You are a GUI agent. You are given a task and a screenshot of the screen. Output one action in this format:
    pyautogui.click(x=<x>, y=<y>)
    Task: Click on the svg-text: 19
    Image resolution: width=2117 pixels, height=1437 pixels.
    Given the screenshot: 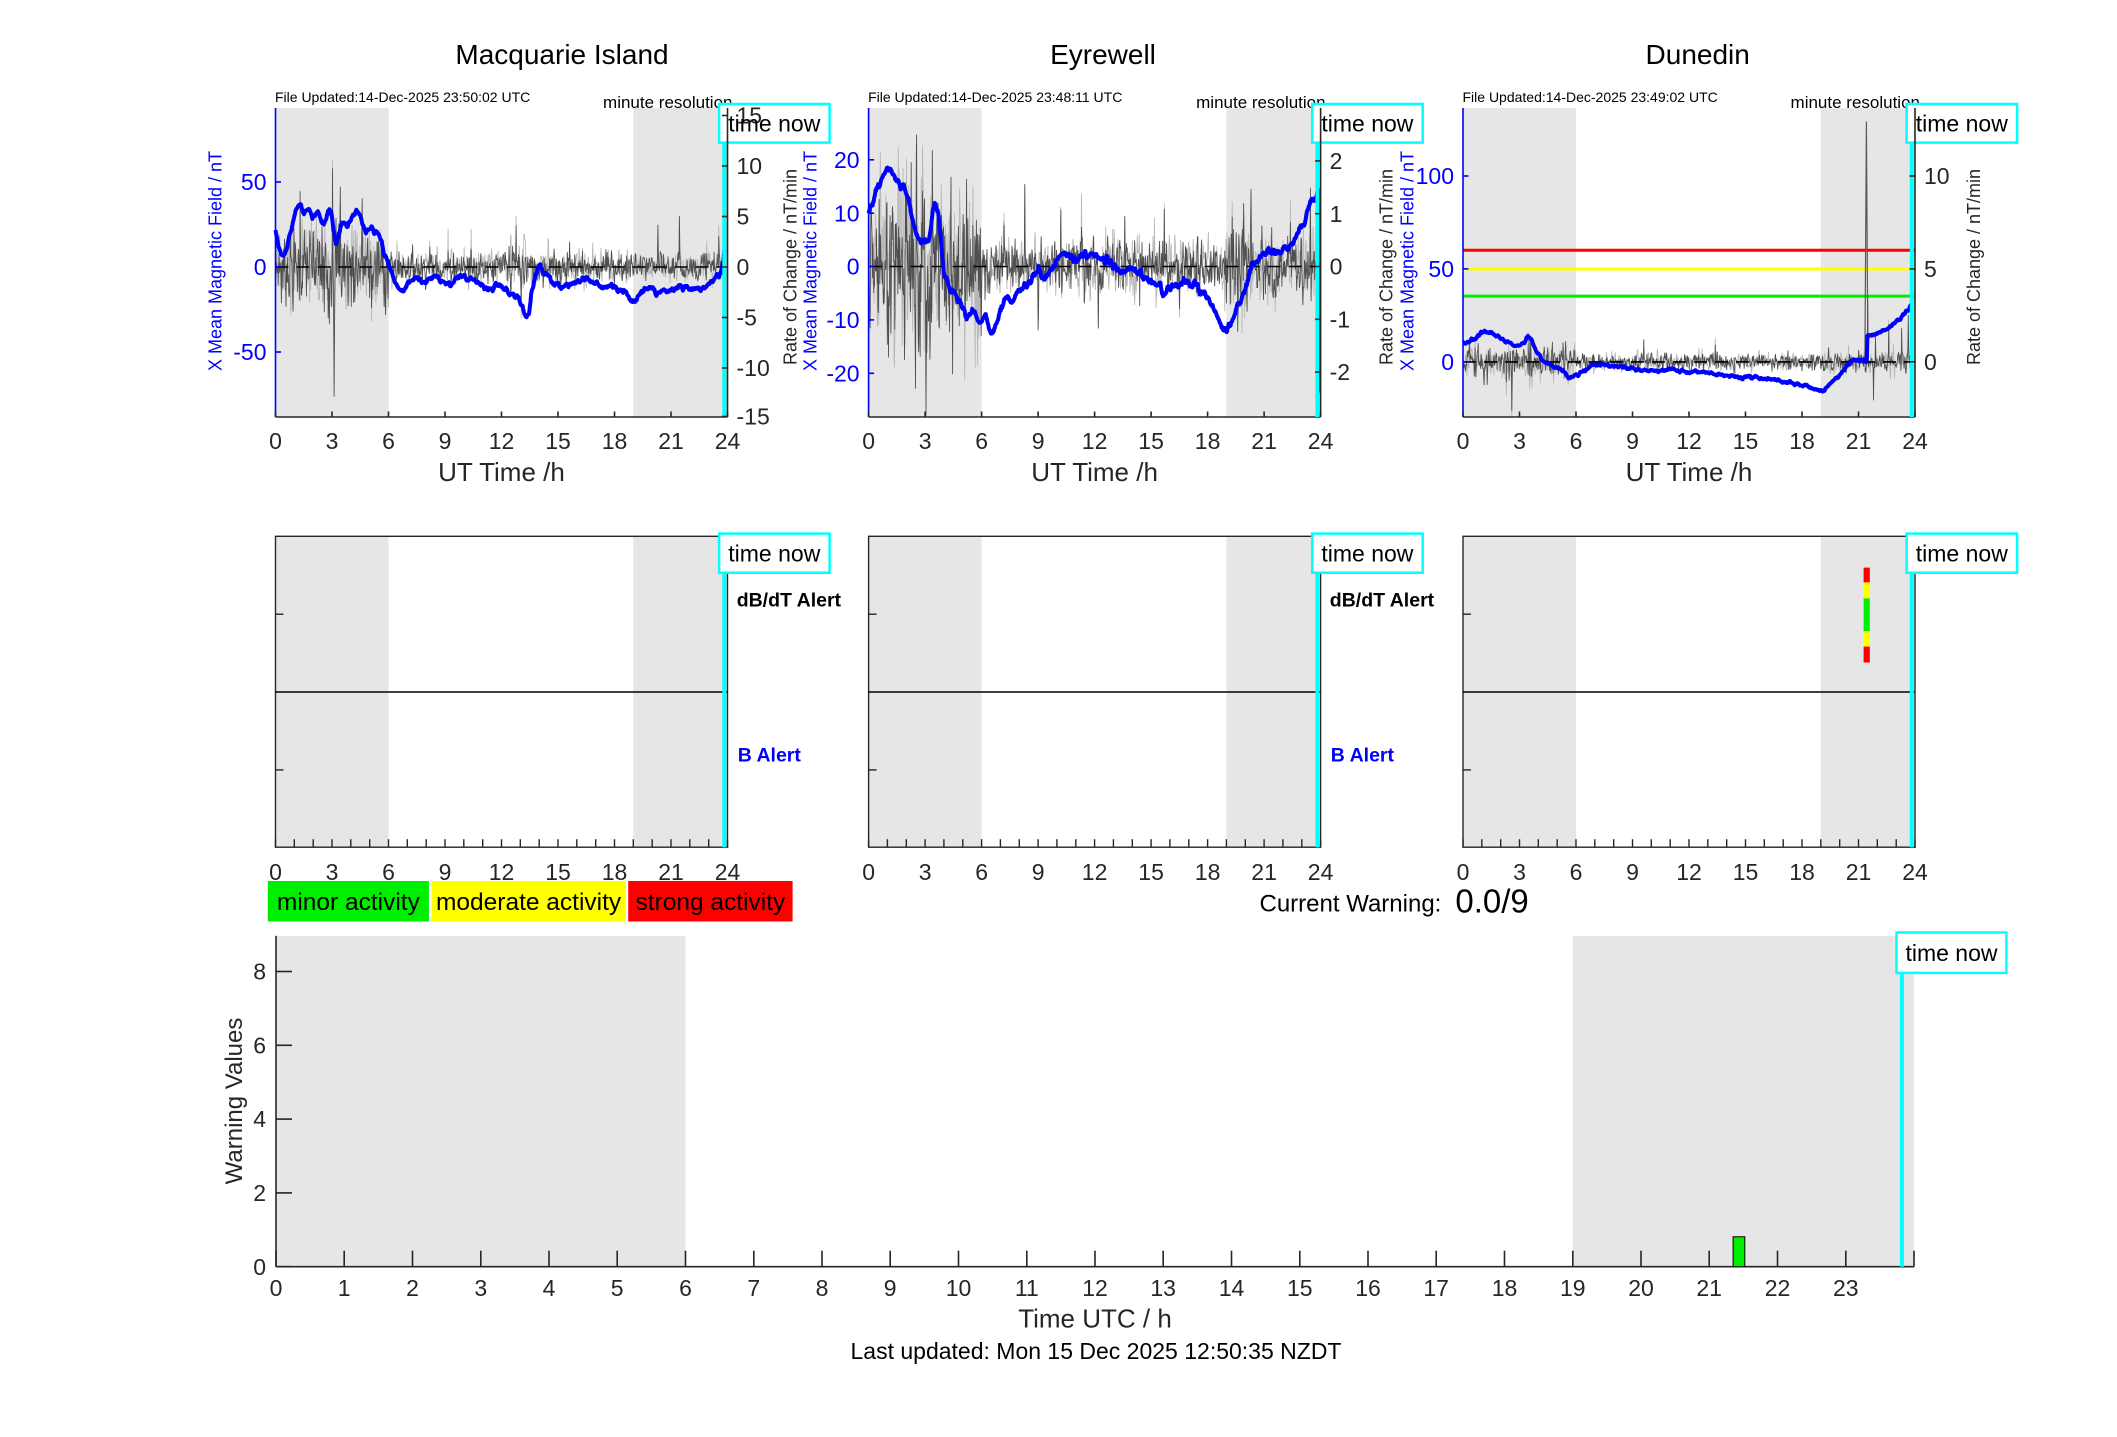 What is the action you would take?
    pyautogui.click(x=1573, y=1288)
    